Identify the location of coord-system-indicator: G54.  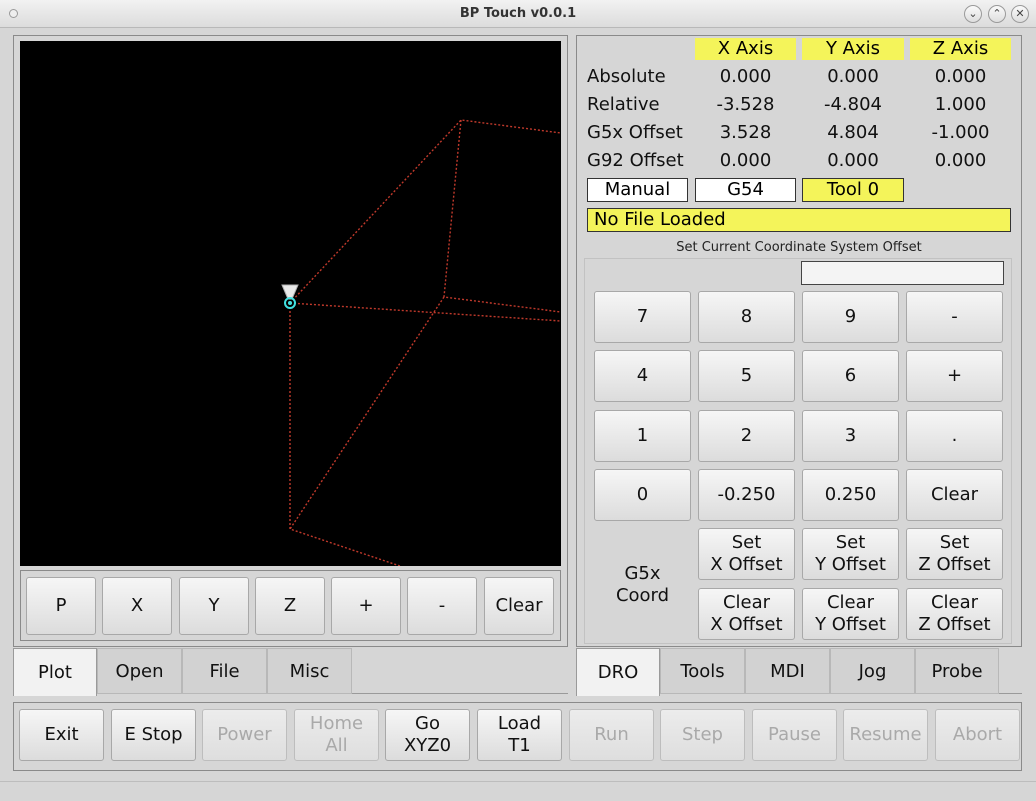
(745, 190).